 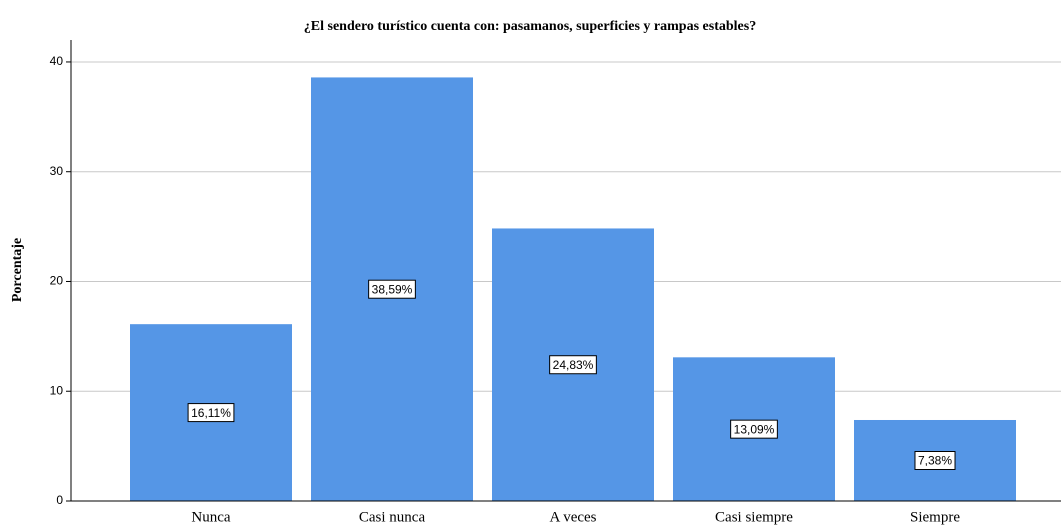 What do you see at coordinates (57, 390) in the screenshot?
I see `y-tick-label: 10` at bounding box center [57, 390].